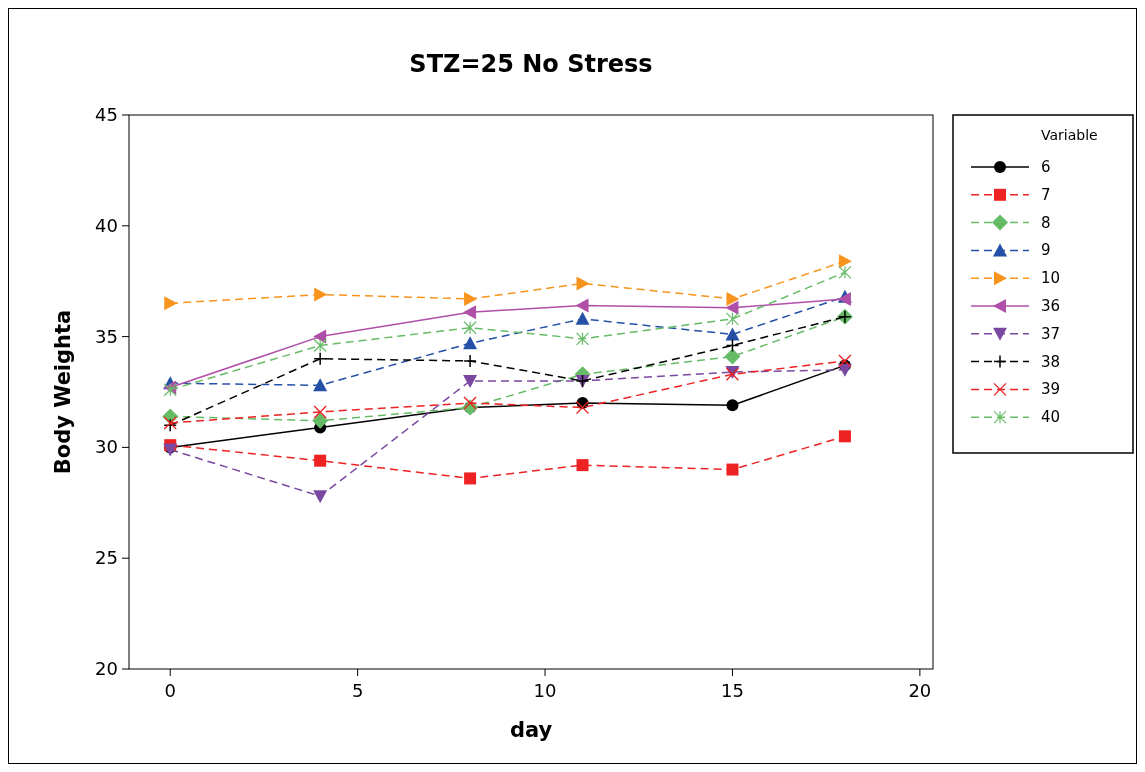 The width and height of the screenshot is (1145, 772). Describe the element at coordinates (1051, 278) in the screenshot. I see `legend-label: 10` at that location.